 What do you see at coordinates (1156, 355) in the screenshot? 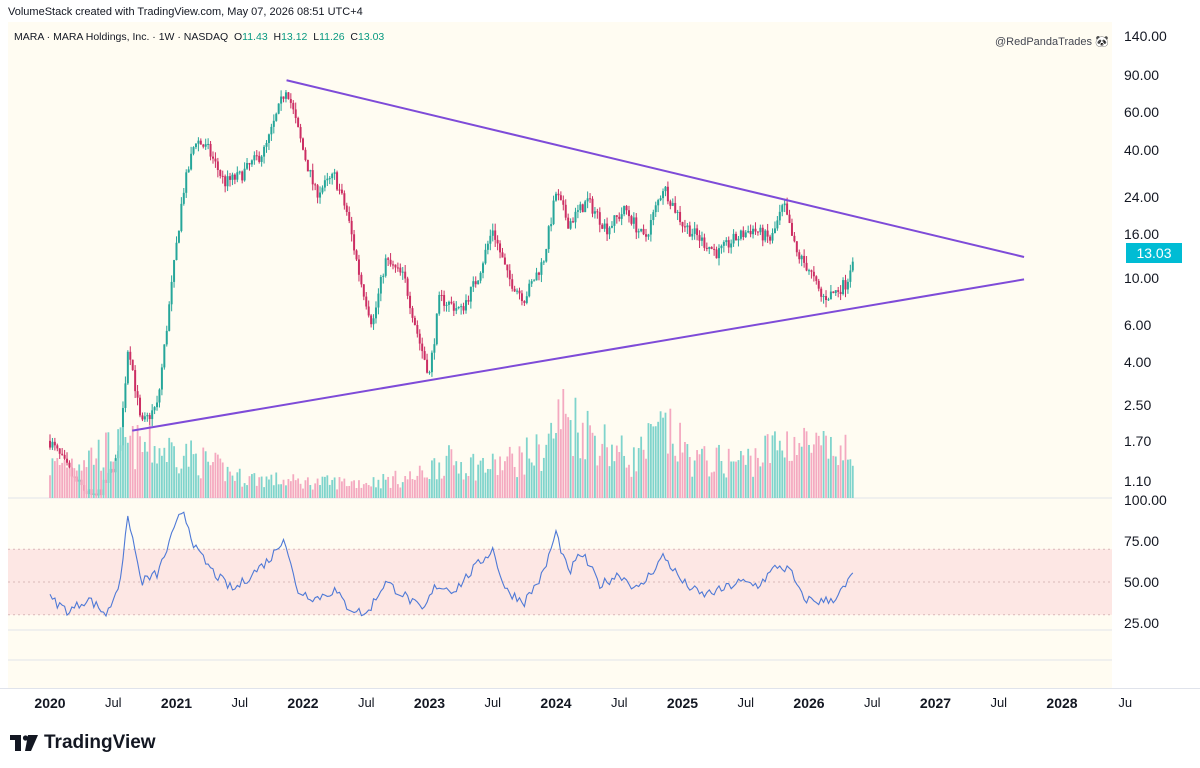
I see `price-axis` at bounding box center [1156, 355].